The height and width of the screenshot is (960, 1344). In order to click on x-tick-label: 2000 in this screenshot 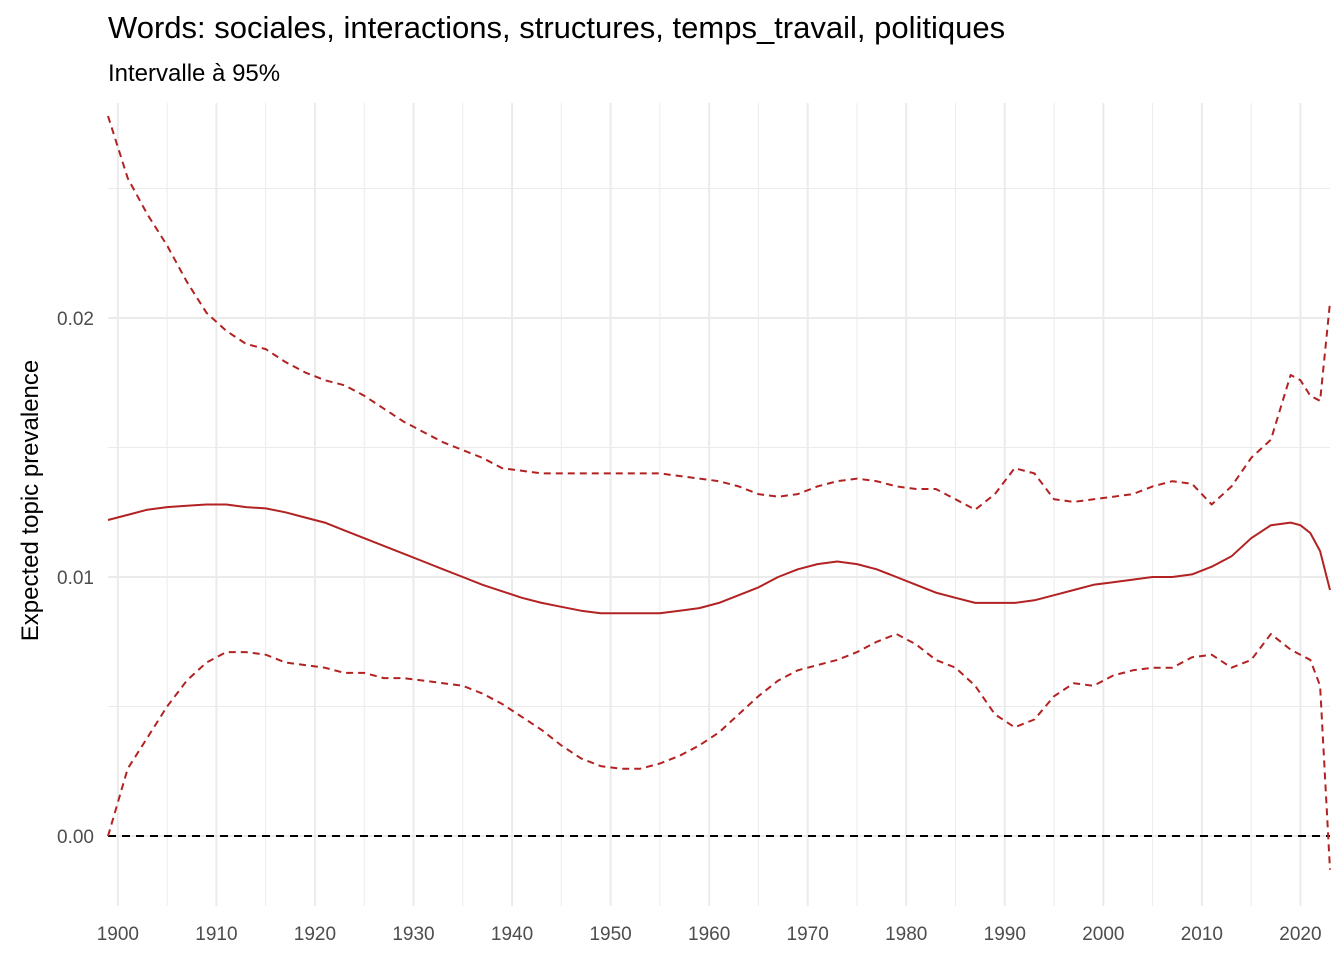, I will do `click(1103, 934)`.